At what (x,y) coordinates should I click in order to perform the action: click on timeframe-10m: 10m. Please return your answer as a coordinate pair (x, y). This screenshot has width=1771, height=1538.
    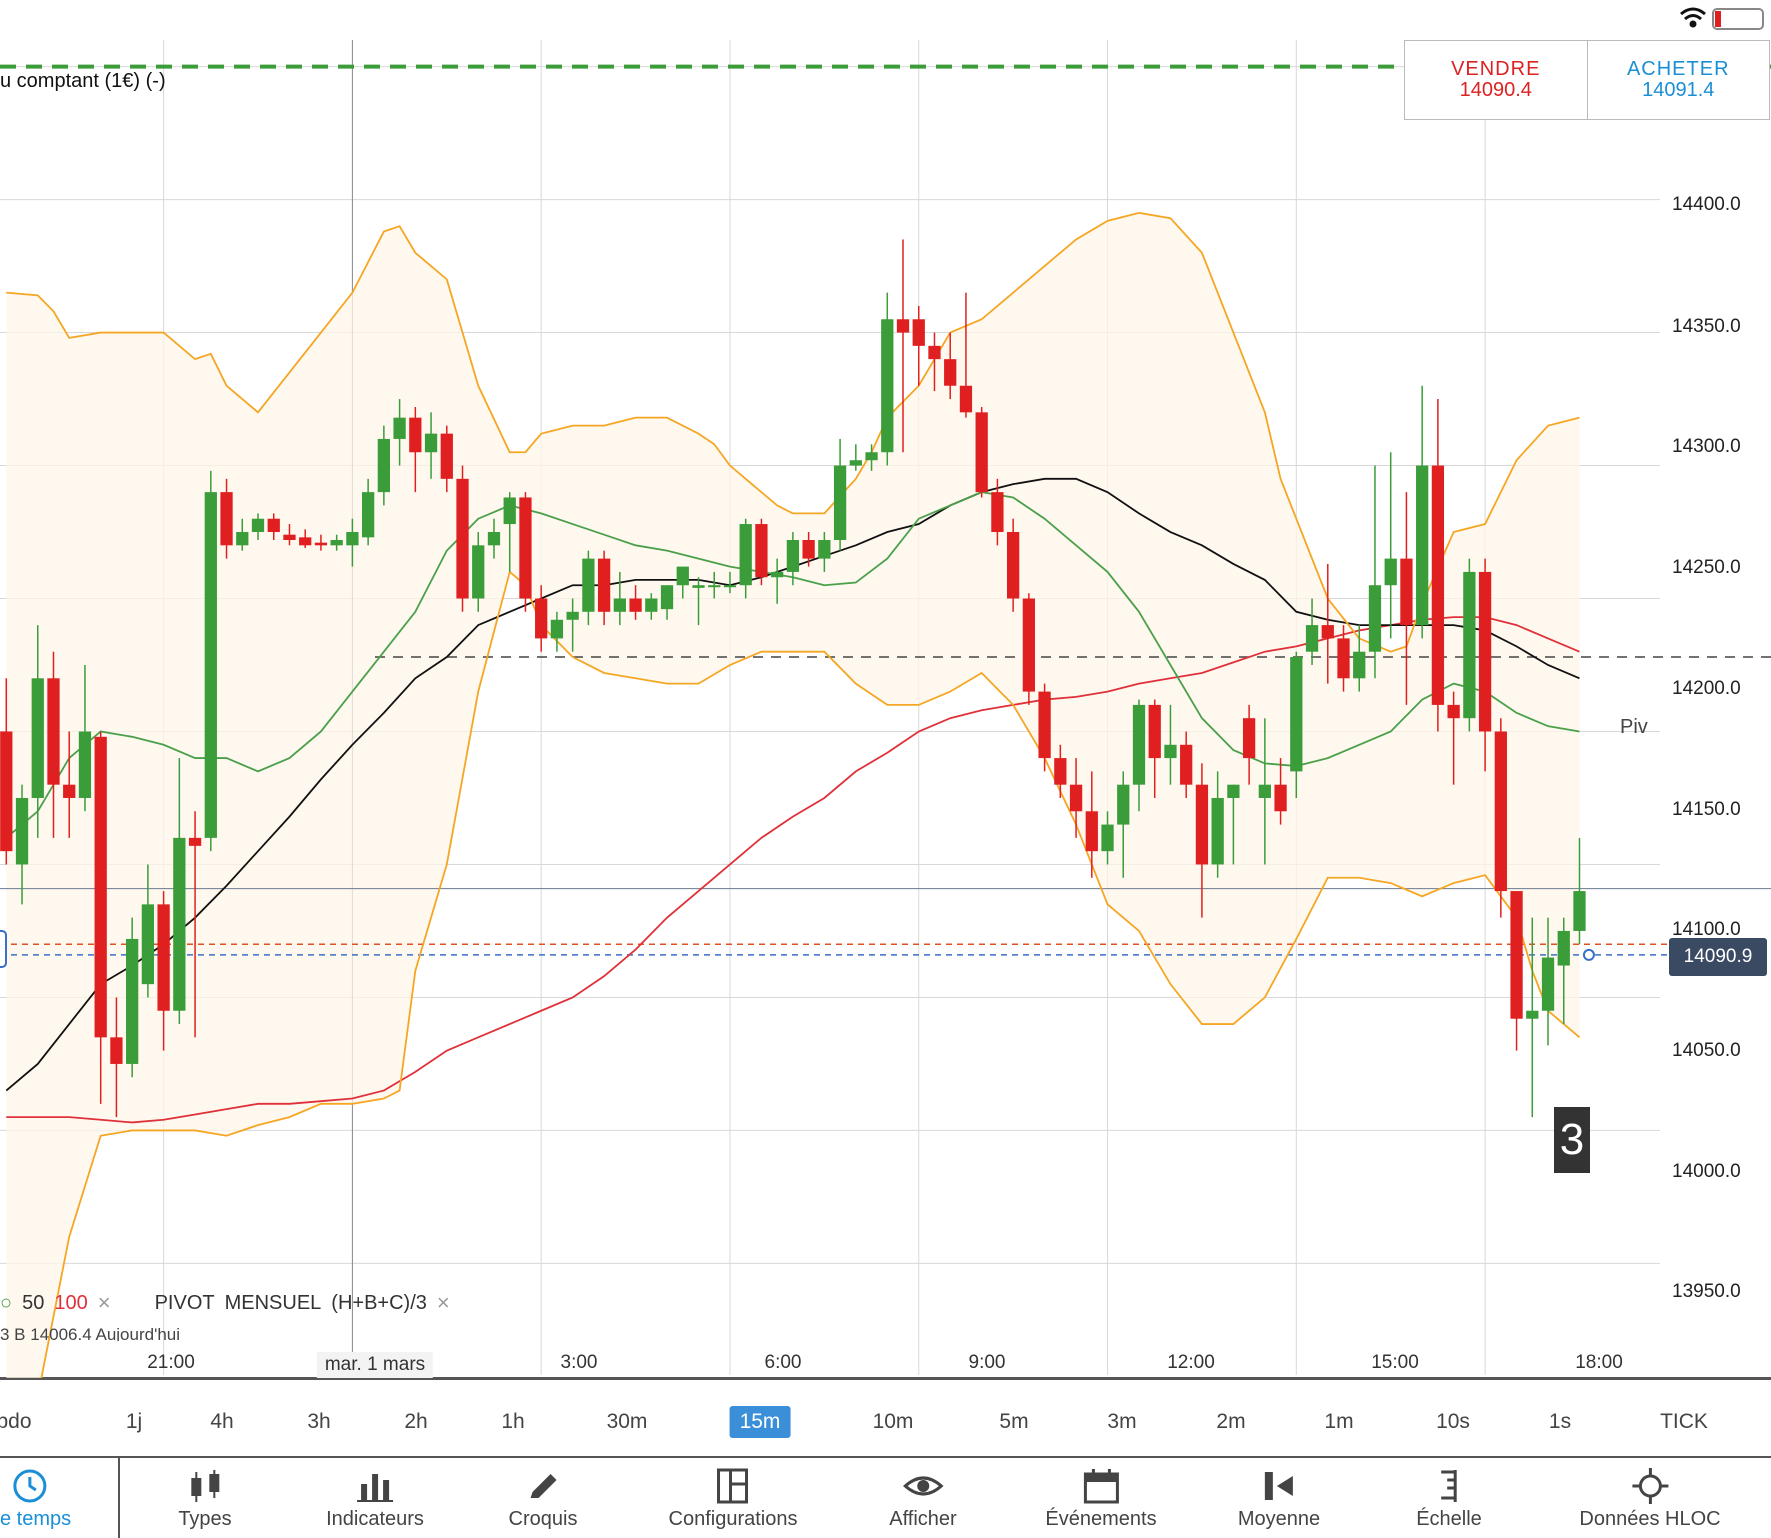
    Looking at the image, I should click on (893, 1421).